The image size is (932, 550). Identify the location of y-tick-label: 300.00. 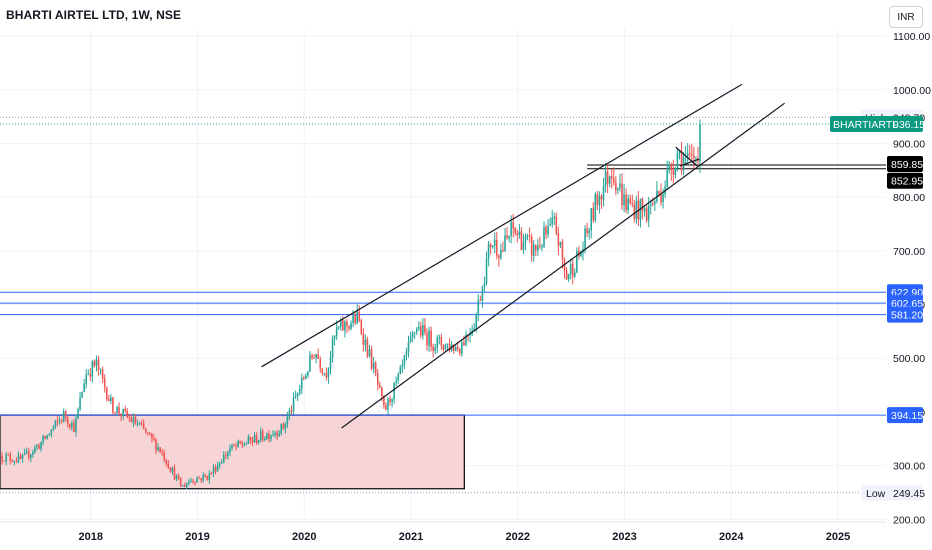
(909, 467).